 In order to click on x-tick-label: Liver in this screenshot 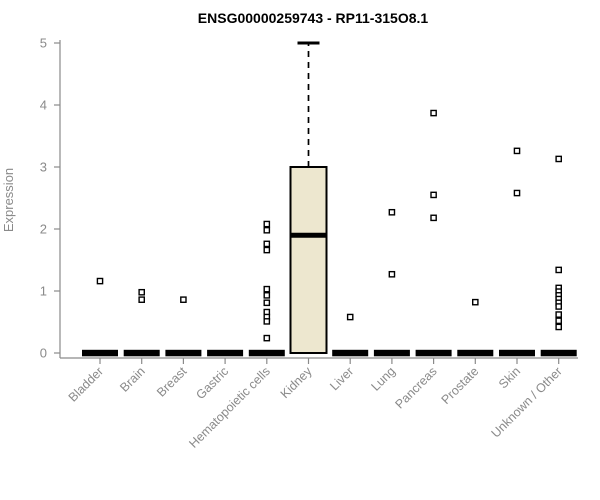, I will do `click(341, 378)`.